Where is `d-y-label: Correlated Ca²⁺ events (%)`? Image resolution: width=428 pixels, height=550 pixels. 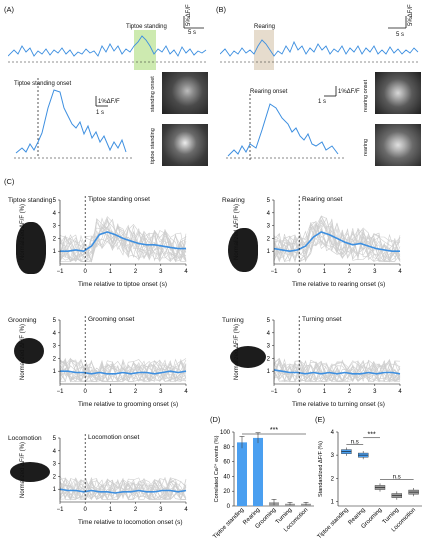
d-y-label: Correlated Ca²⁺ events (%) is located at coordinates (216, 468).